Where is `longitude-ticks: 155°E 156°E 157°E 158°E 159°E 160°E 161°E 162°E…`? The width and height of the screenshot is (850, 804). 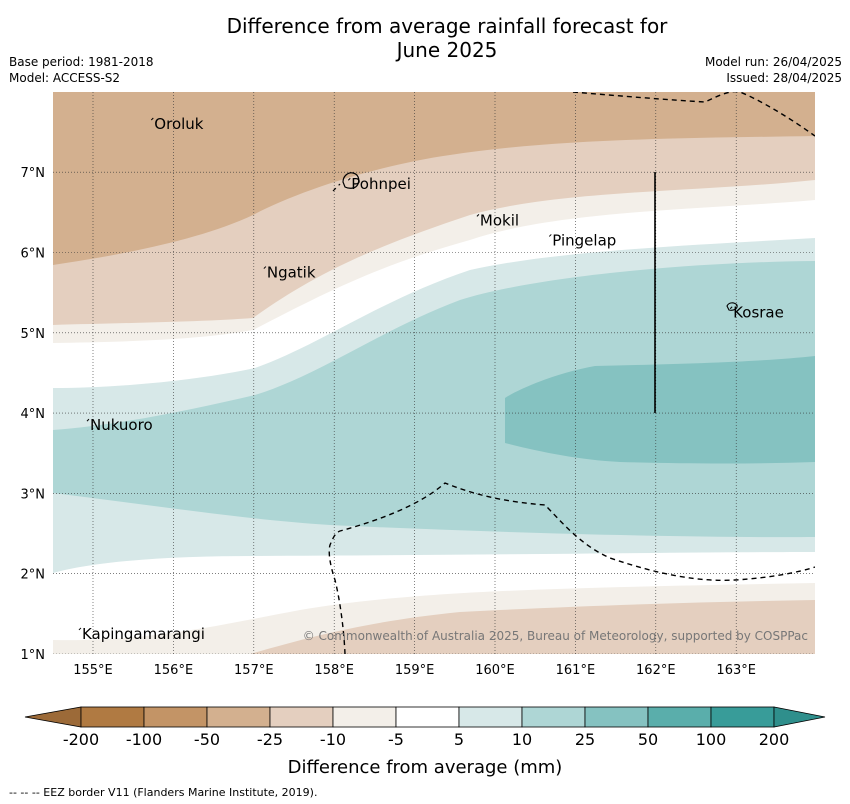
longitude-ticks: 155°E 156°E 157°E 158°E 159°E 160°E 161°E 162°E… is located at coordinates (414, 670).